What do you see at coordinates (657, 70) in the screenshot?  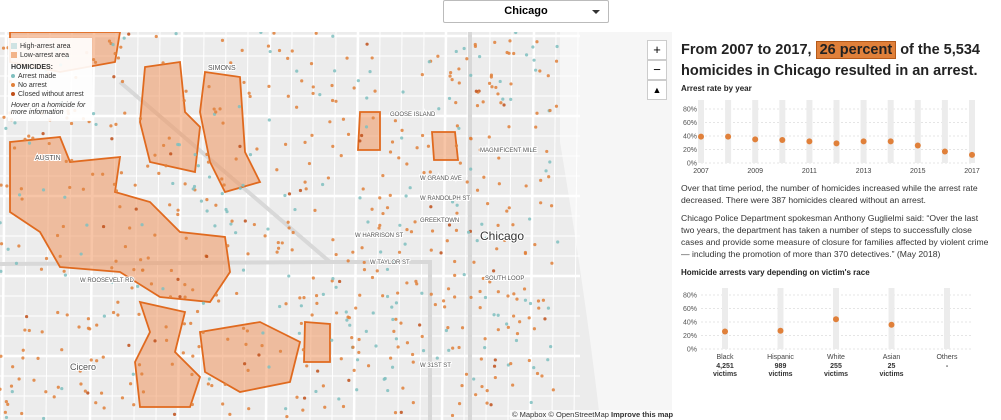 I see `zoom-out: −` at bounding box center [657, 70].